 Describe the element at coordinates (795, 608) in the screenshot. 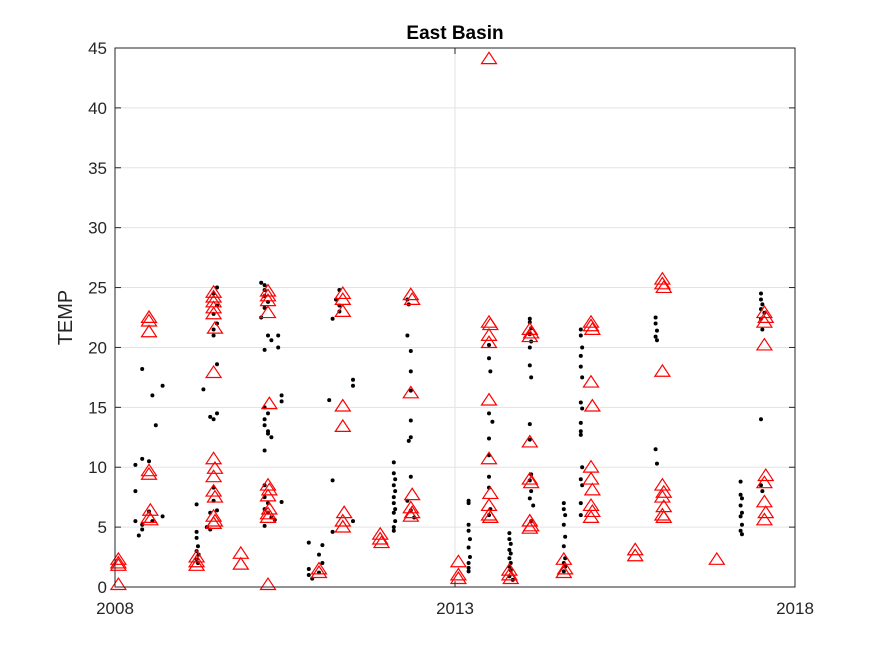

I see `x-tick-label: 2018` at that location.